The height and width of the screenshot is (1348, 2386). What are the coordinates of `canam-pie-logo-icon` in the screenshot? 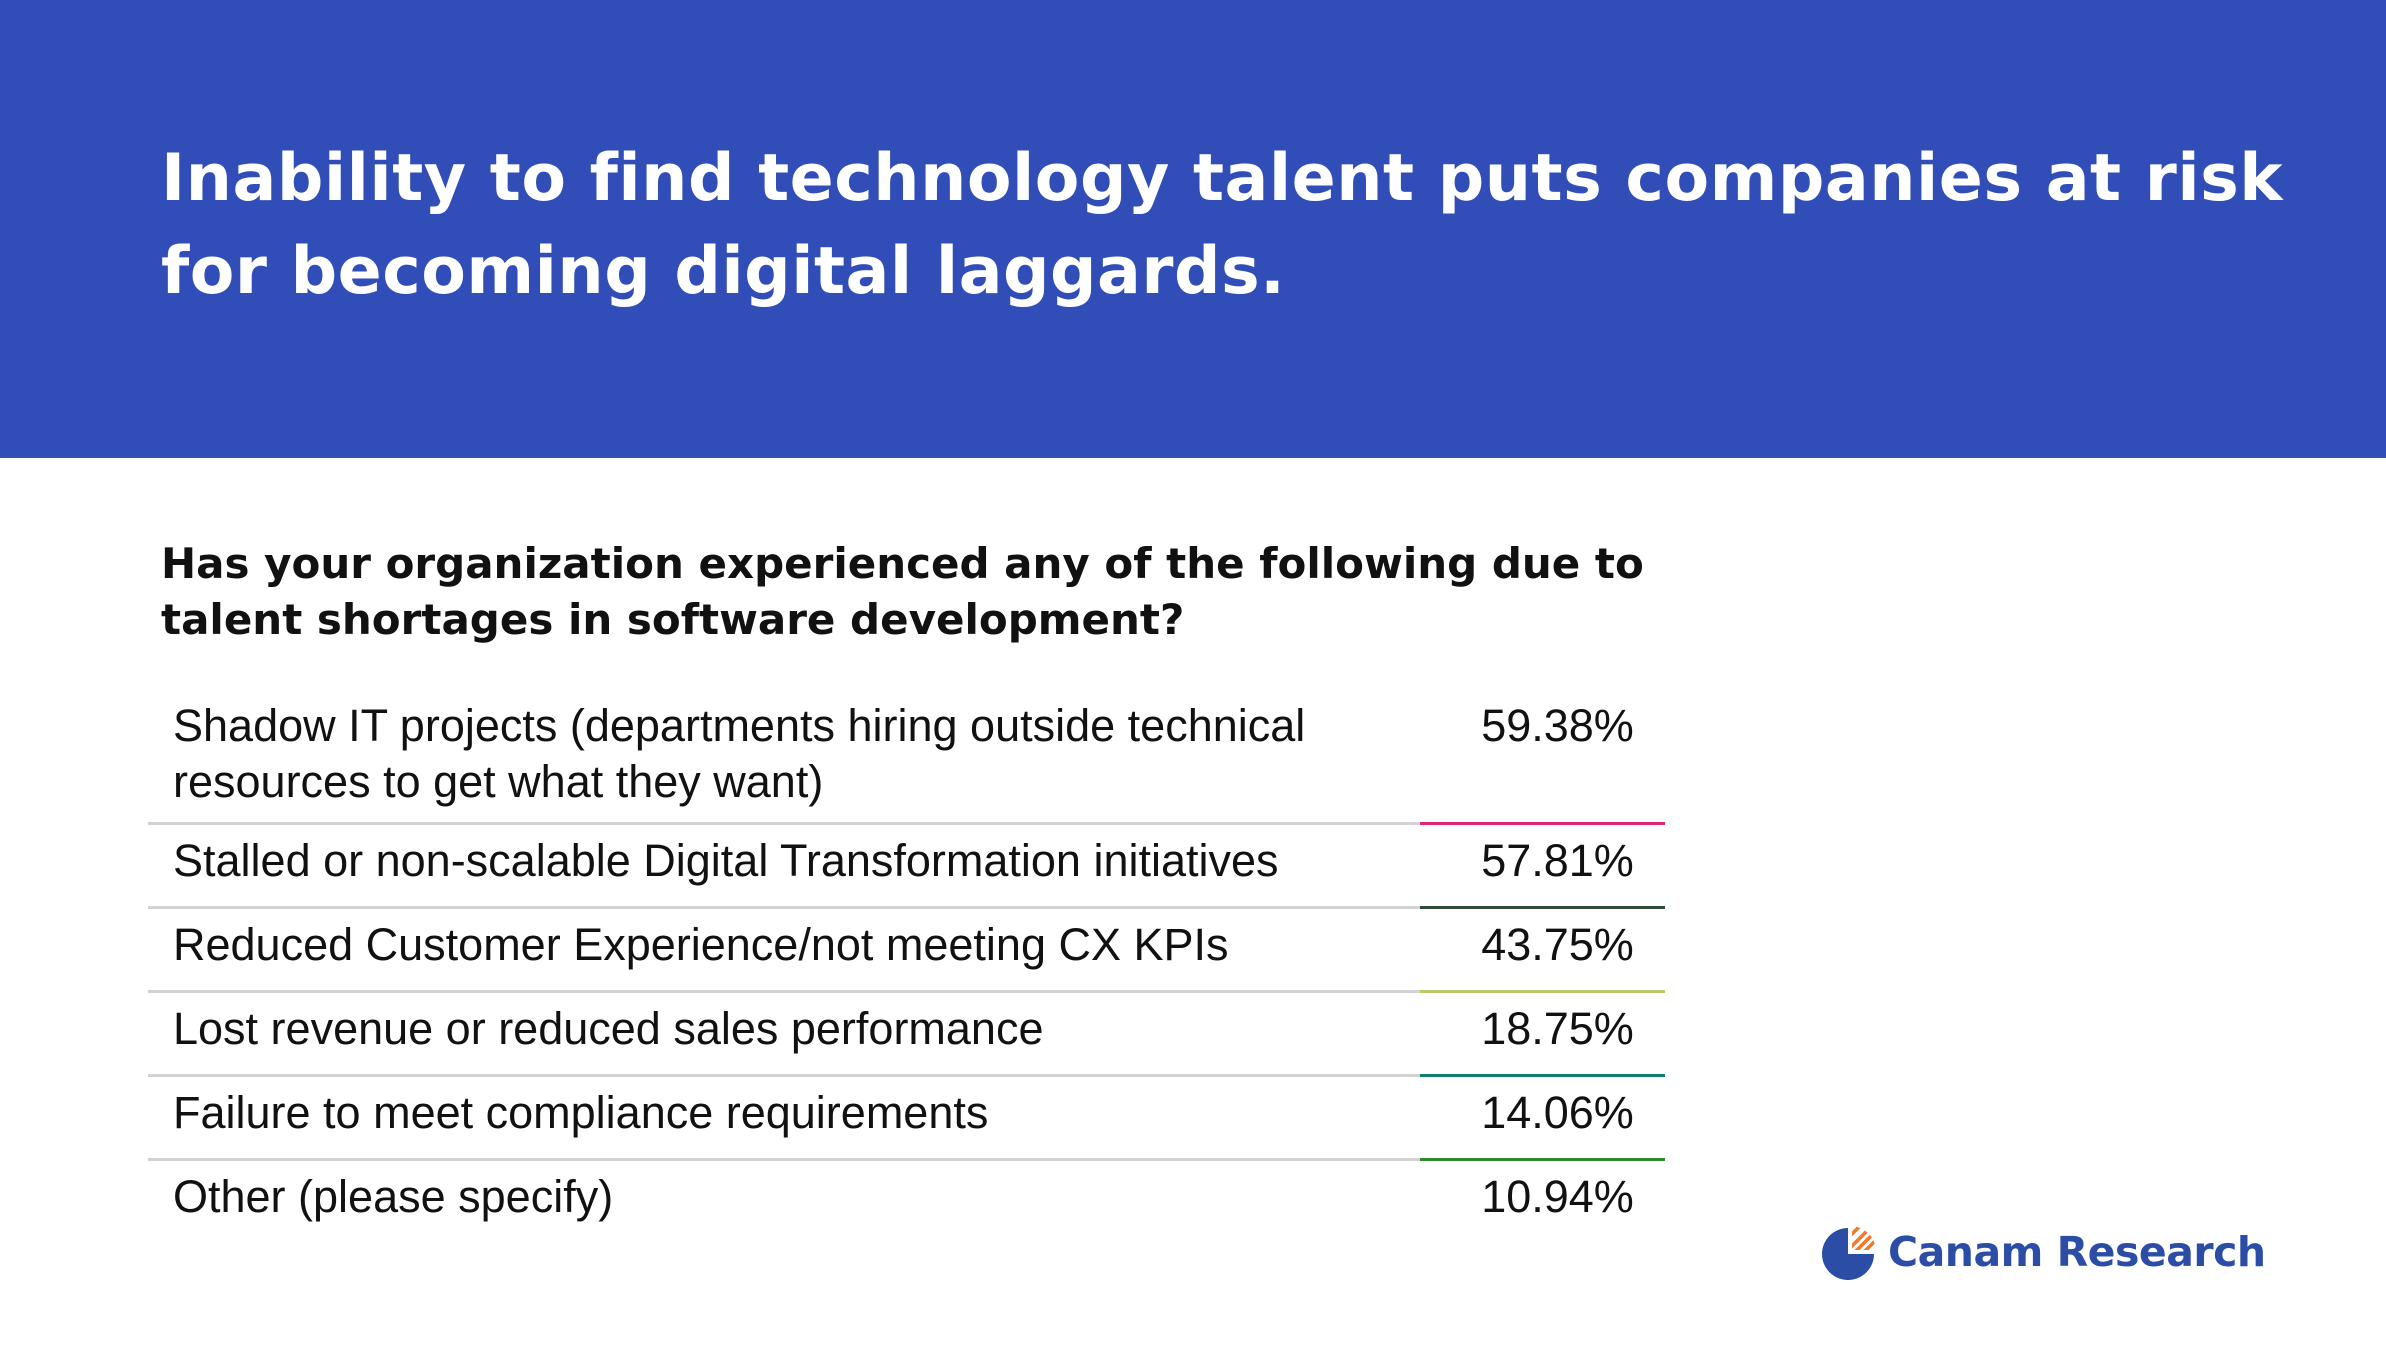 It's located at (1849, 1253).